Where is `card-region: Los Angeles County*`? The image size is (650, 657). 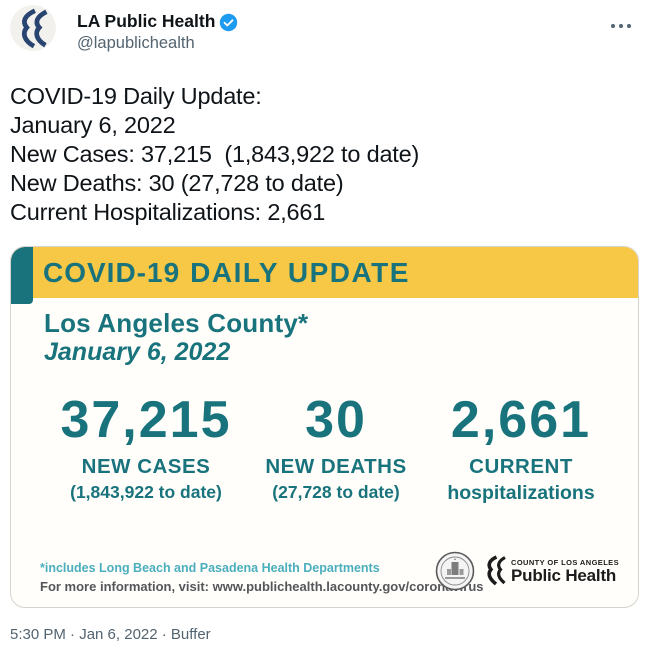 card-region: Los Angeles County* is located at coordinates (176, 323).